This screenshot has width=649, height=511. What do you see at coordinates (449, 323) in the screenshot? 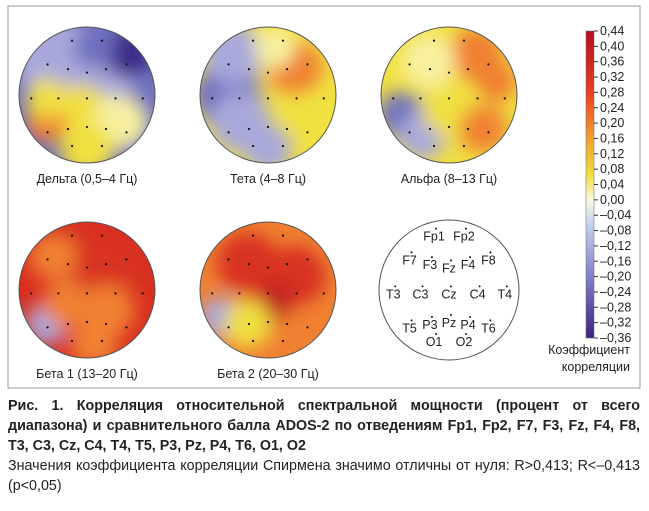
I see `electrode-label: Pz` at bounding box center [449, 323].